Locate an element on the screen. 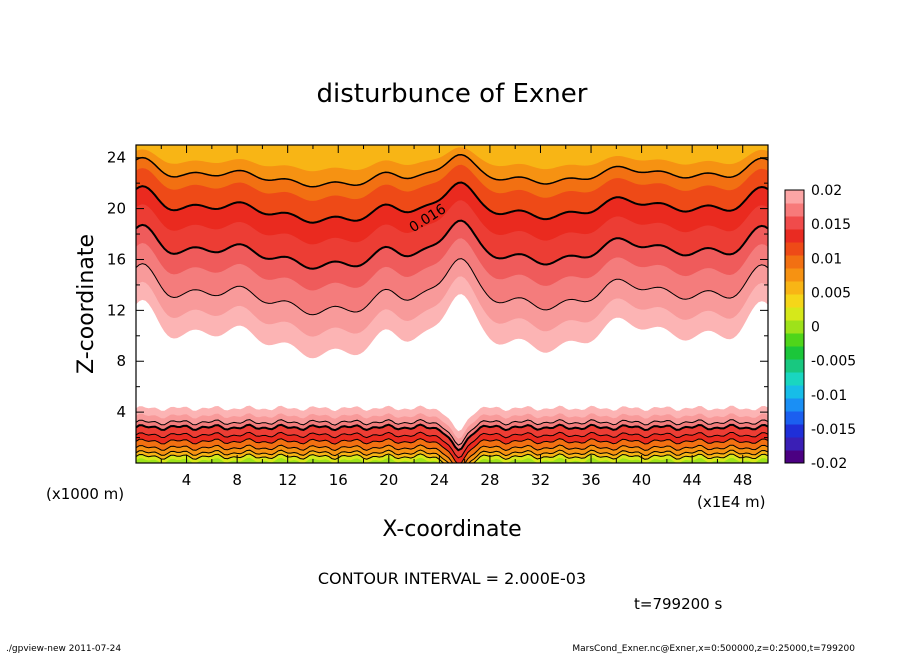 Image resolution: width=904 pixels, height=654 pixels. x-tick-label: 44 is located at coordinates (692, 480).